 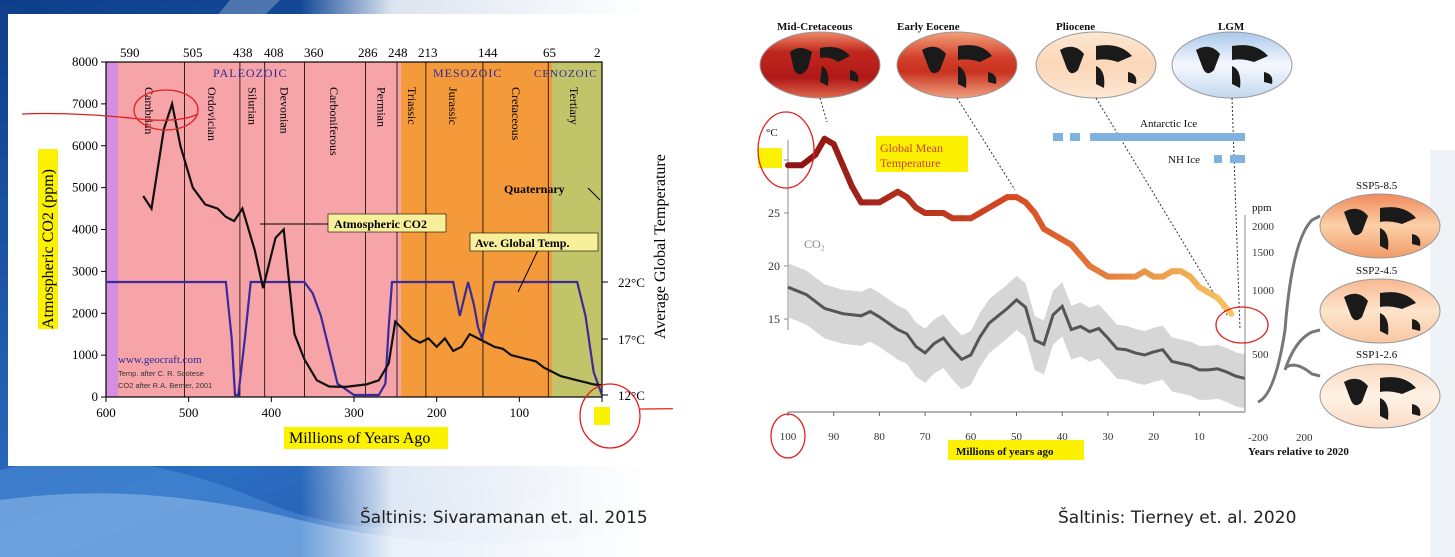 I want to click on co2-label: CO₂, so click(x=814, y=244).